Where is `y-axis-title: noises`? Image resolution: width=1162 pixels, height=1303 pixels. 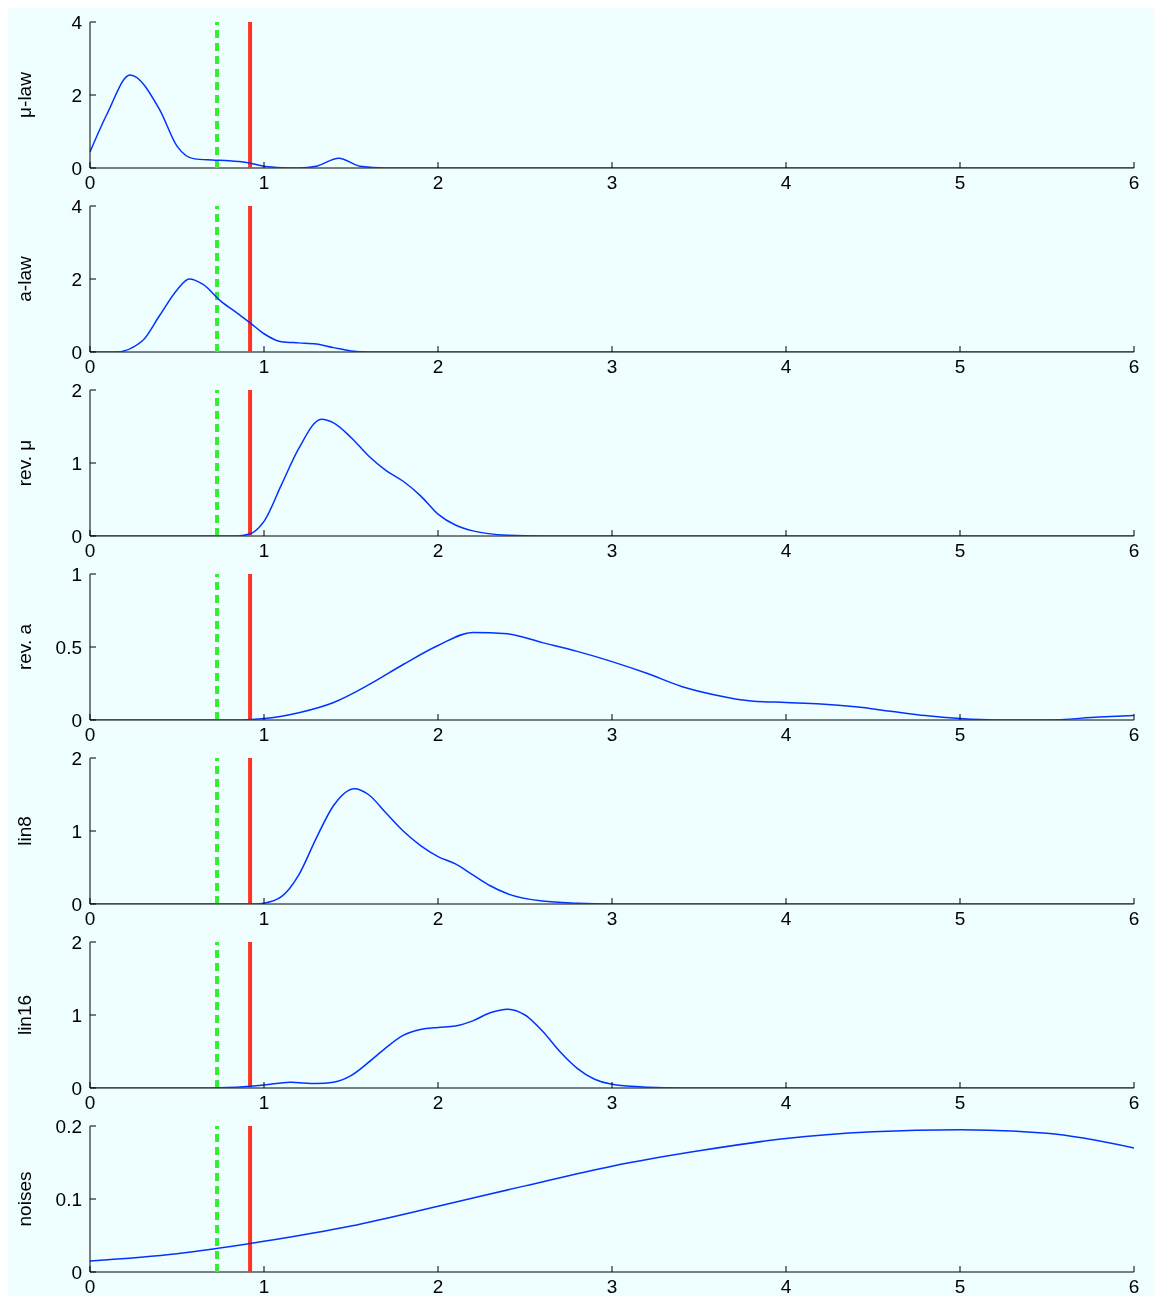
y-axis-title: noises is located at coordinates (24, 1199).